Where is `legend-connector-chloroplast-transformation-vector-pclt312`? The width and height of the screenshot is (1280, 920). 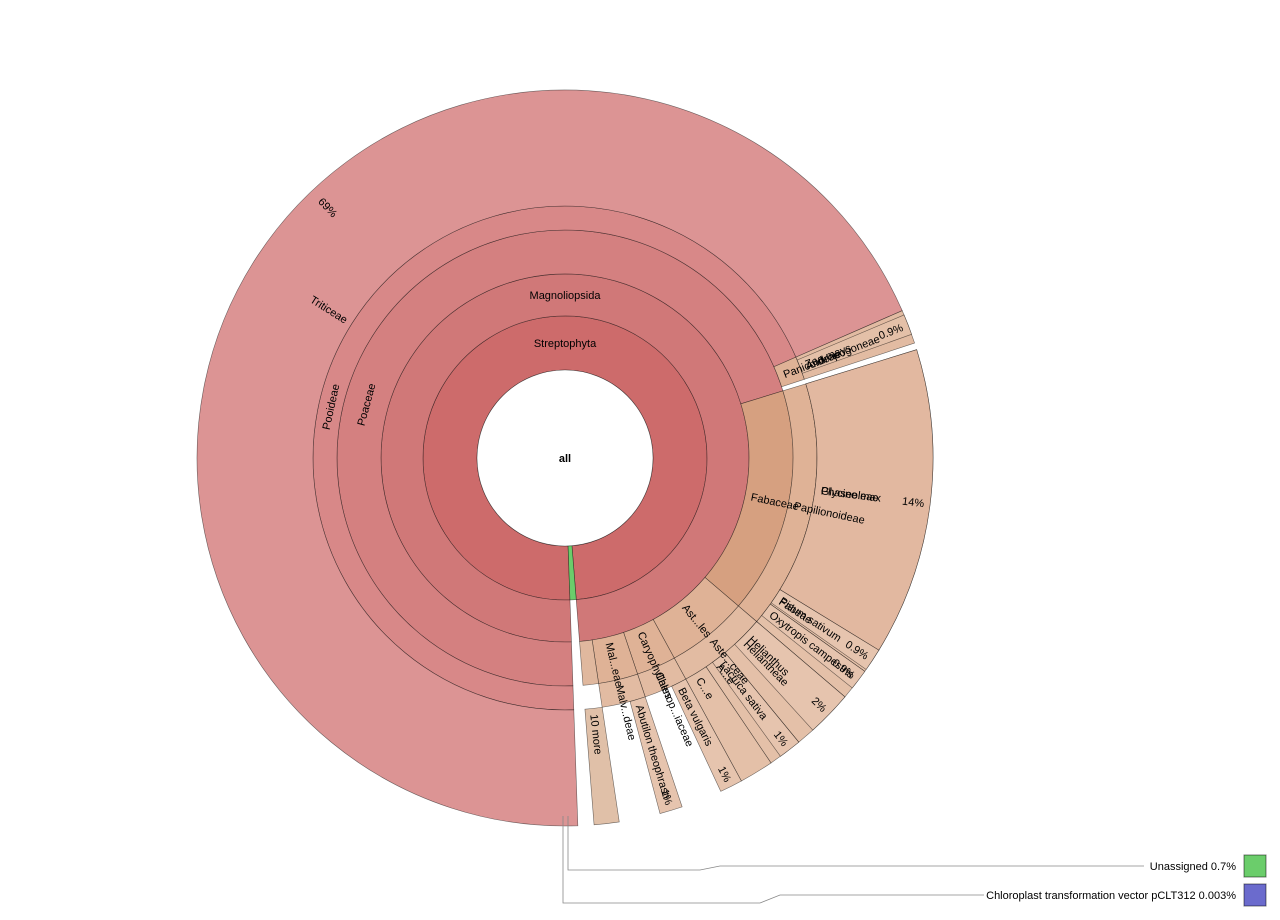
legend-connector-chloroplast-transformation-vector-pclt312 is located at coordinates (773, 860).